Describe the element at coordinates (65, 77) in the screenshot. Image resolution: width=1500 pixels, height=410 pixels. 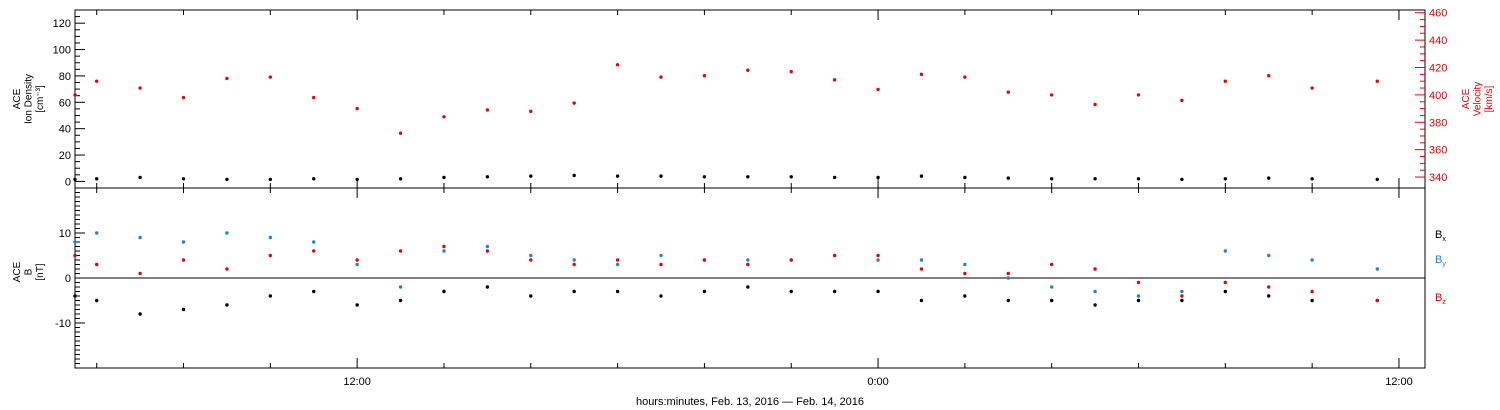
I see `density-tick-label: 80` at that location.